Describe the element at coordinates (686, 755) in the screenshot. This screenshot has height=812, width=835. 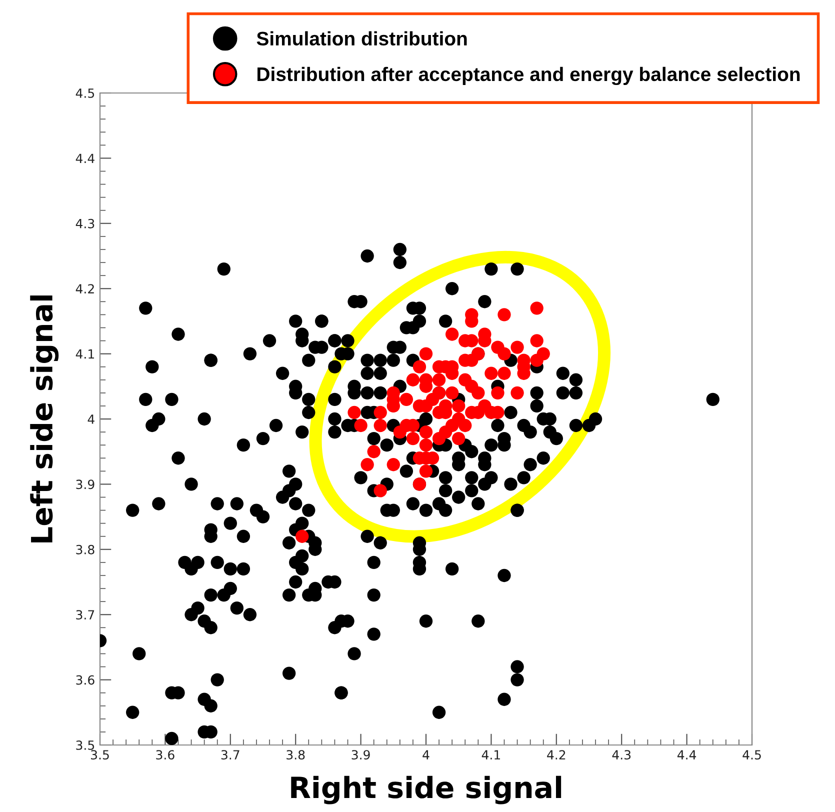
I see `x-tick-label: 4.4` at that location.